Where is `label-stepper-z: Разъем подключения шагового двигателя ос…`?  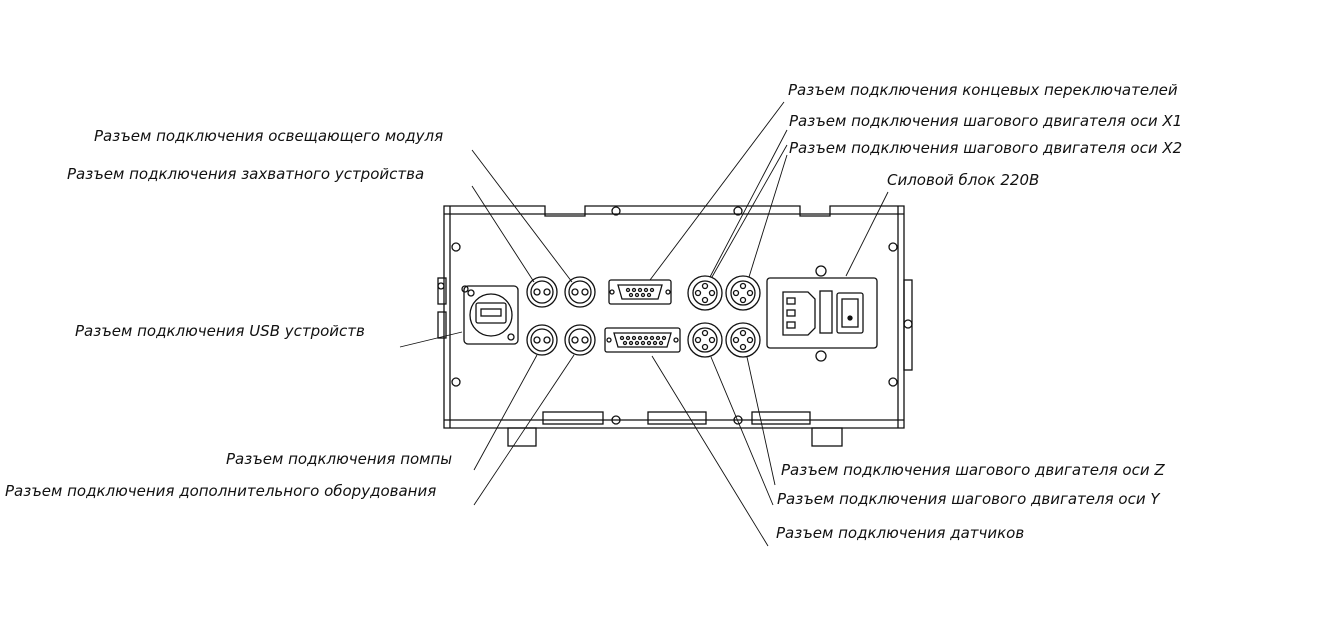
label-stepper-z: Разъем подключения шагового двигателя ос… is located at coordinates (973, 470).